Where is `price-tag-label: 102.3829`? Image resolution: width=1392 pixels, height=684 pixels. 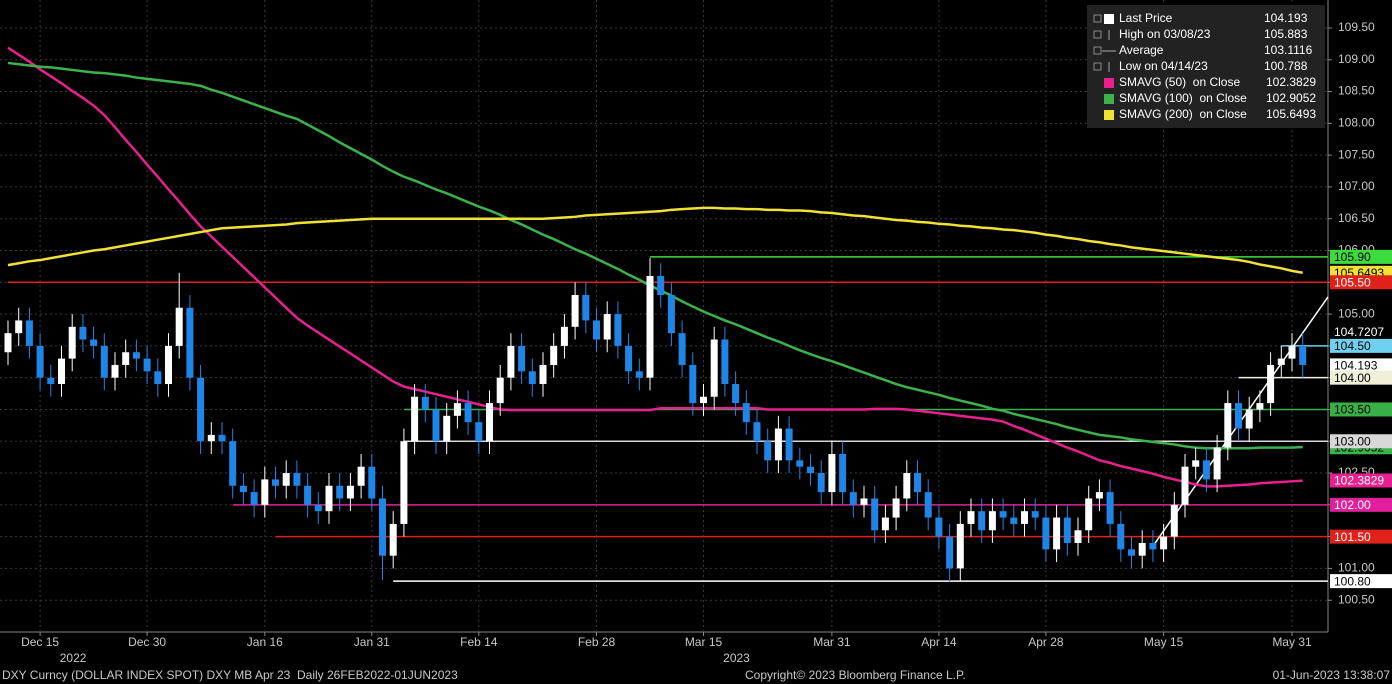
price-tag-label: 102.3829 is located at coordinates (1359, 481).